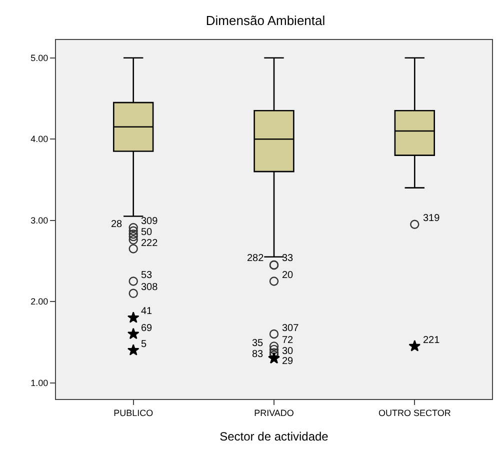 This screenshot has width=501, height=449. Describe the element at coordinates (288, 275) in the screenshot. I see `annotation: 20` at that location.